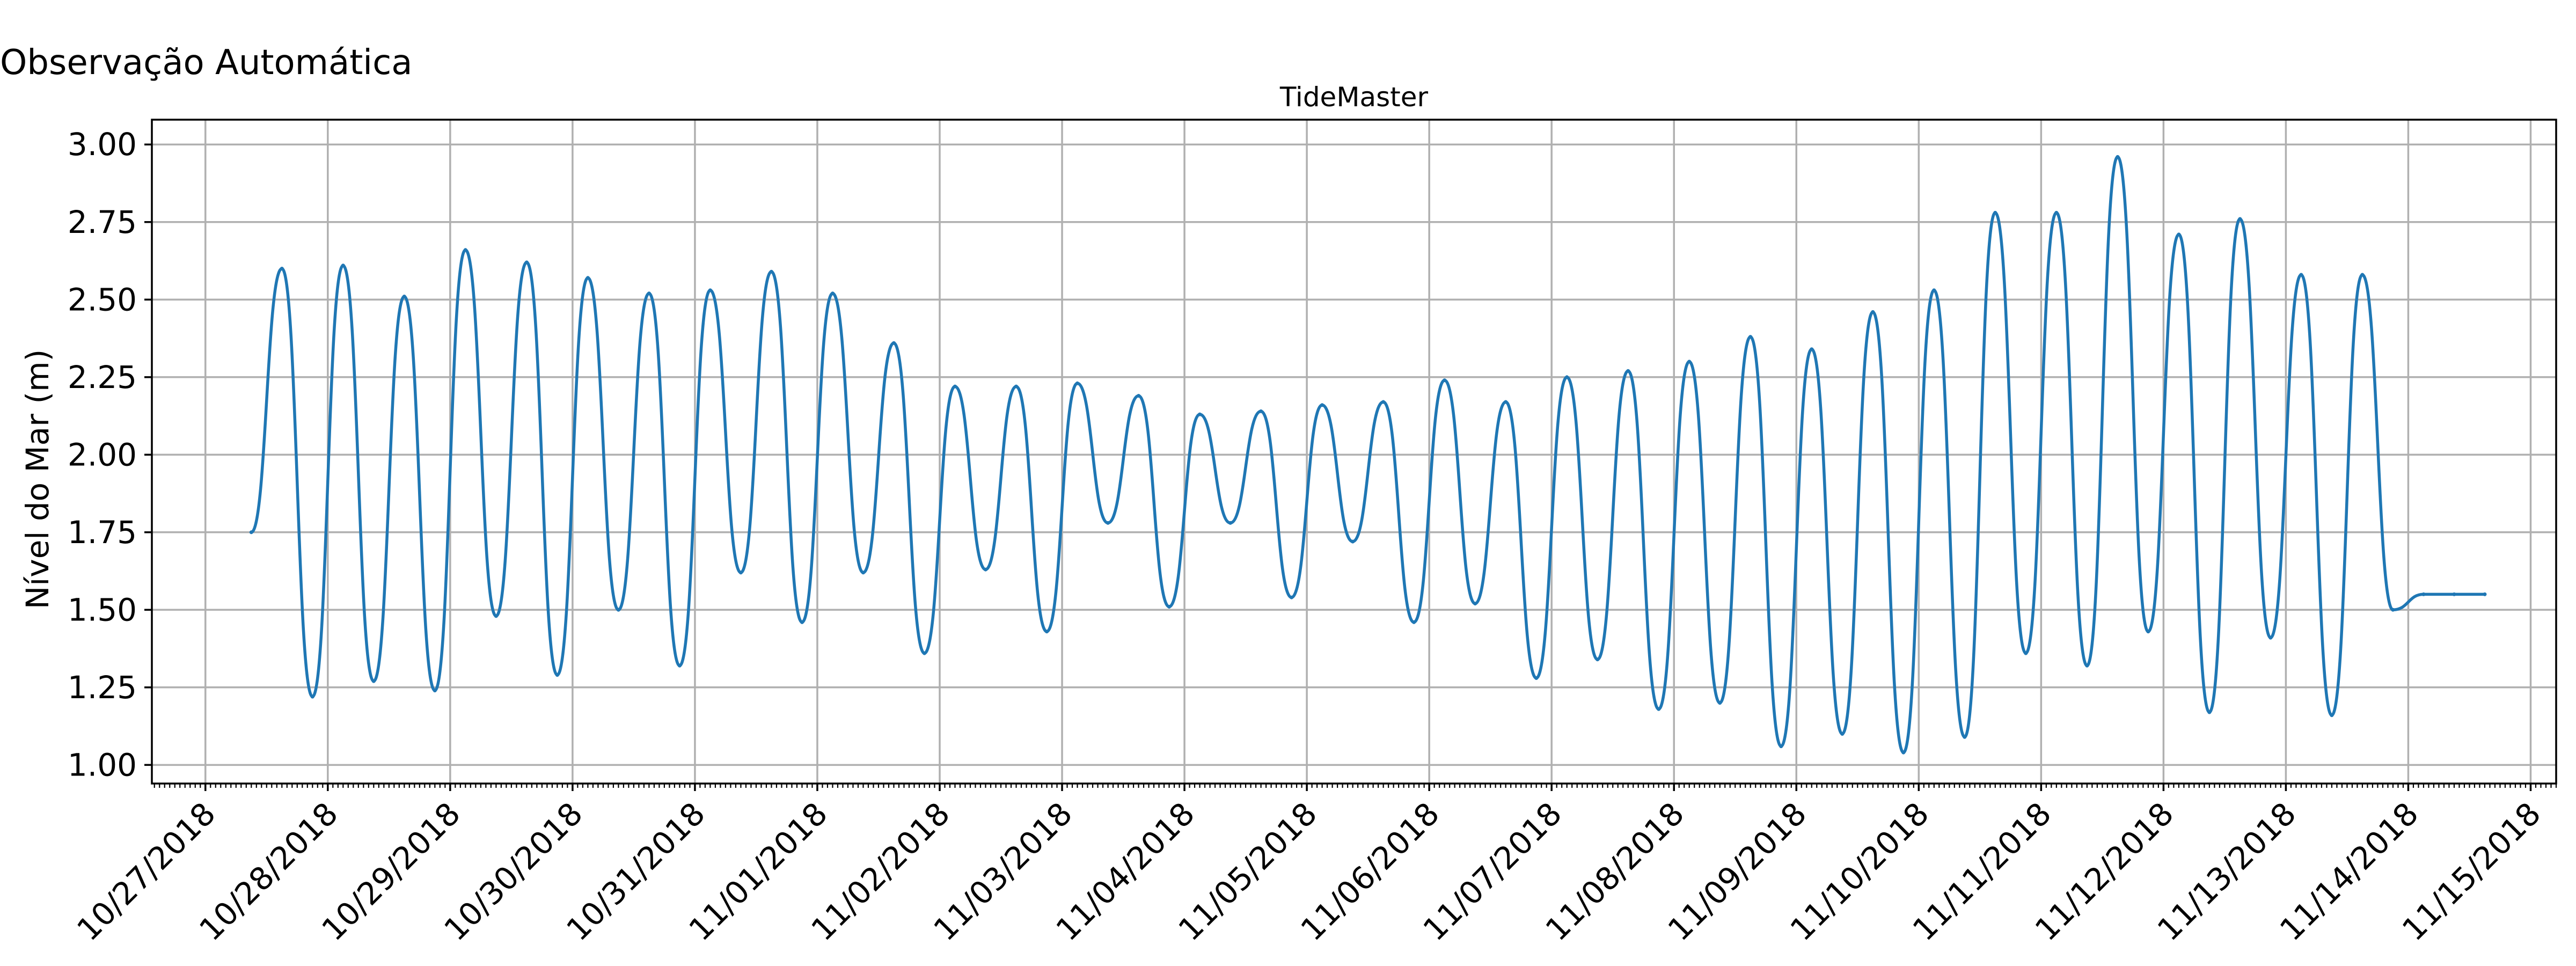  What do you see at coordinates (102, 609) in the screenshot?
I see `y-tick-label: 1.50` at bounding box center [102, 609].